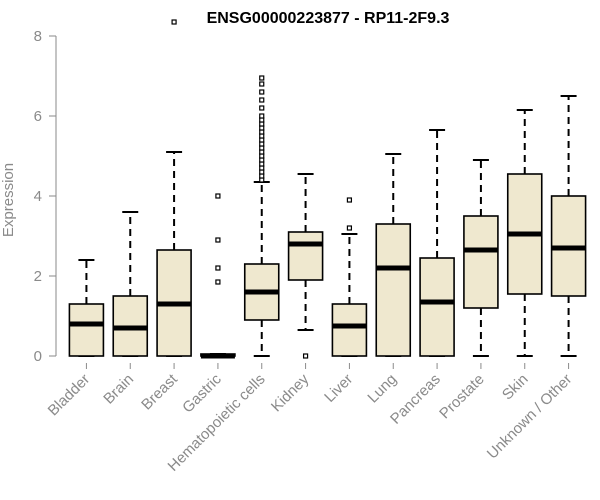 This screenshot has width=600, height=500. I want to click on y-tick-label-3: 6, so click(38, 116).